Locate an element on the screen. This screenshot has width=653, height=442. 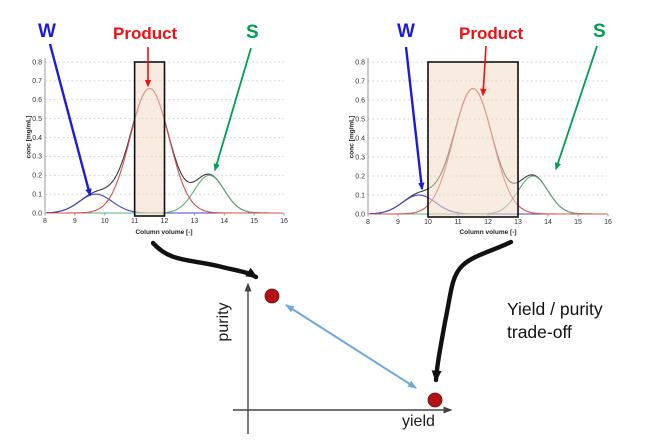
flow-arrow-right is located at coordinates (472, 311).